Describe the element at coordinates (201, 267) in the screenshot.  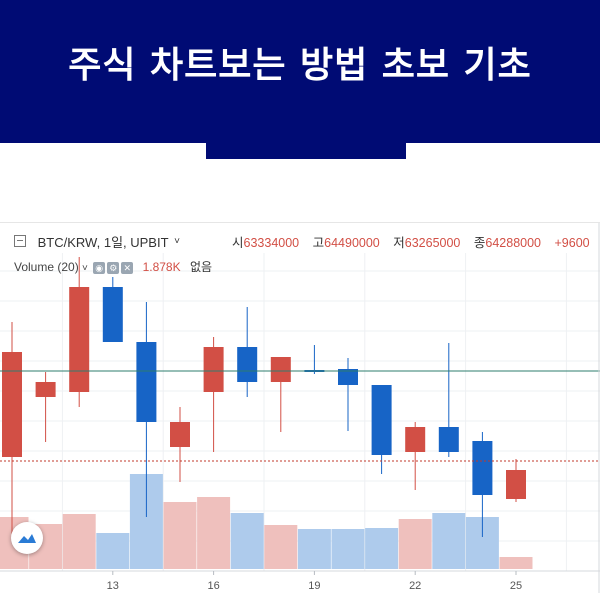
I see `volume-na: 없음` at that location.